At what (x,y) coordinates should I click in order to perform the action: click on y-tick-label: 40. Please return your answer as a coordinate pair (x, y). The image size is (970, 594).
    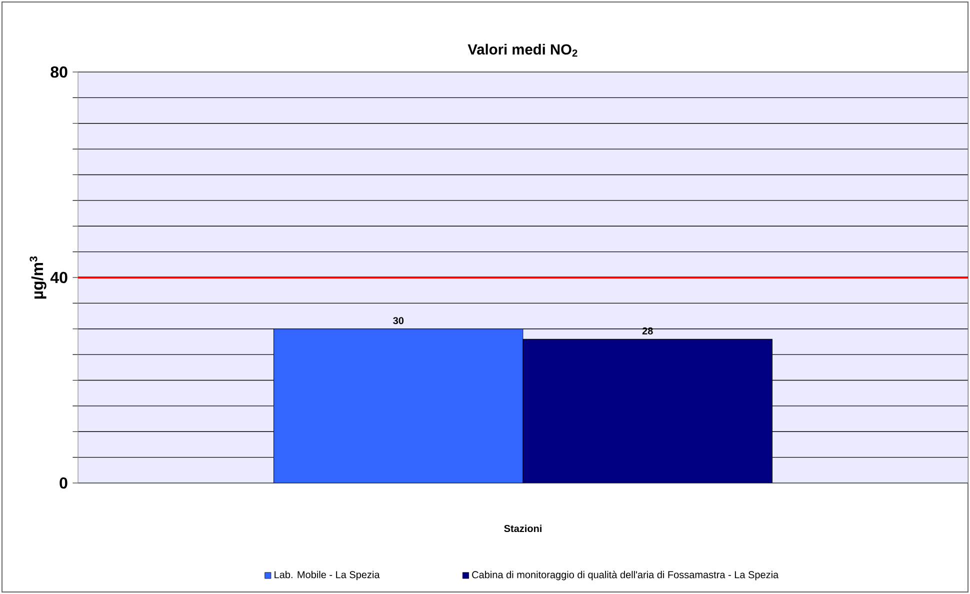
    Looking at the image, I should click on (59, 278).